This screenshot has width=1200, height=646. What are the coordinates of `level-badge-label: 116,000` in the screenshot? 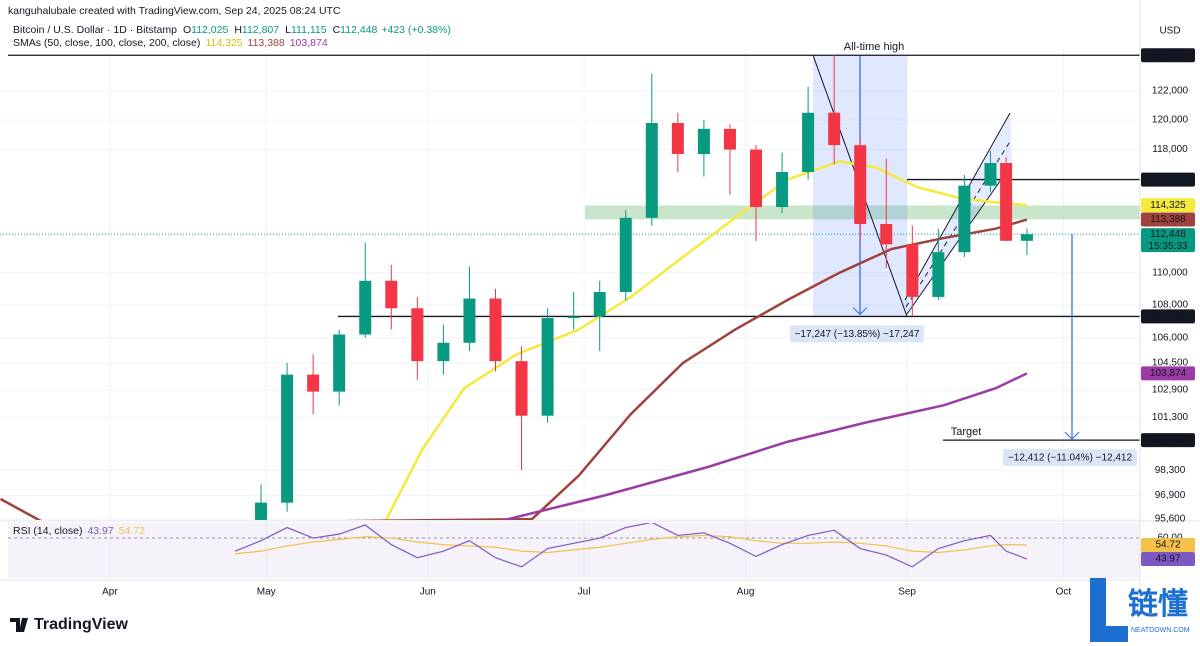 It's located at (1168, 179).